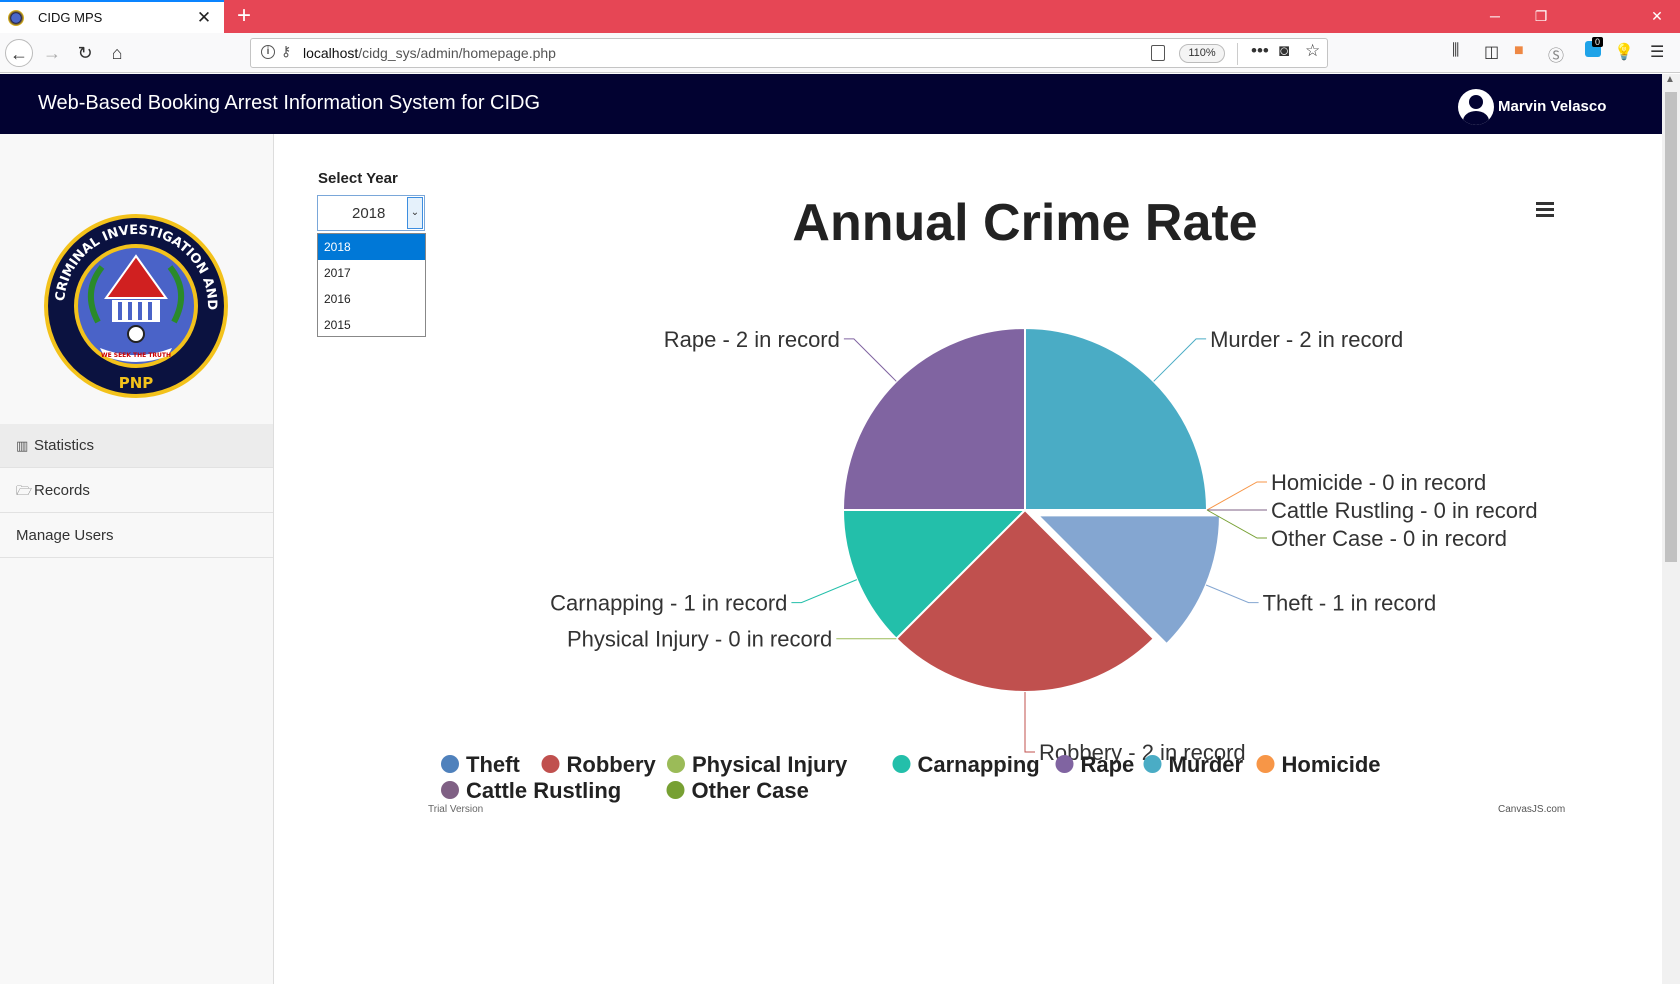 Image resolution: width=1680 pixels, height=984 pixels. I want to click on extension-color-icon: ■, so click(1519, 50).